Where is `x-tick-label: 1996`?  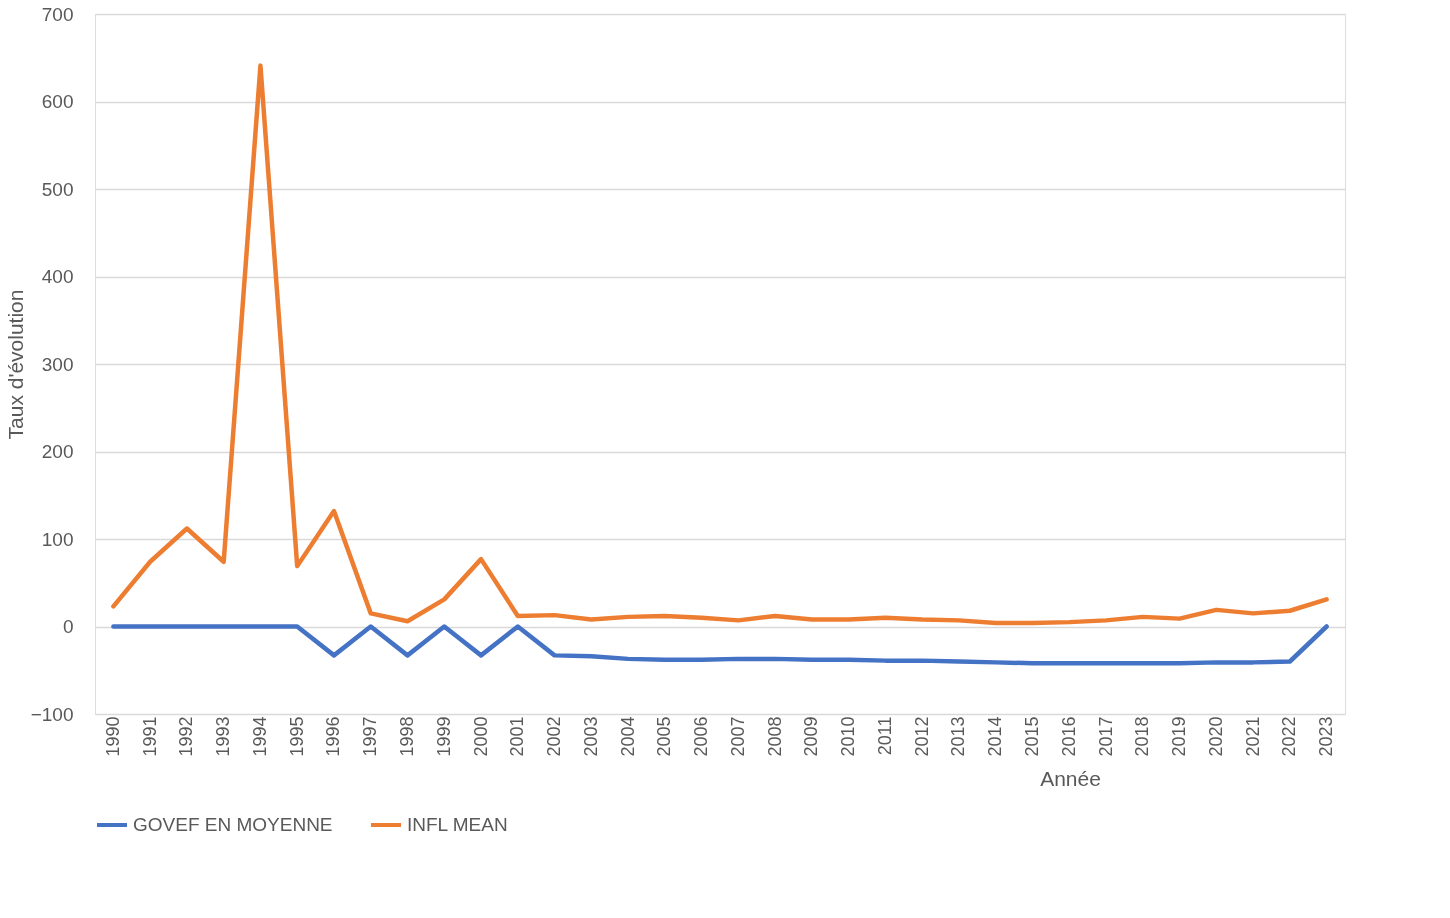 x-tick-label: 1996 is located at coordinates (333, 736).